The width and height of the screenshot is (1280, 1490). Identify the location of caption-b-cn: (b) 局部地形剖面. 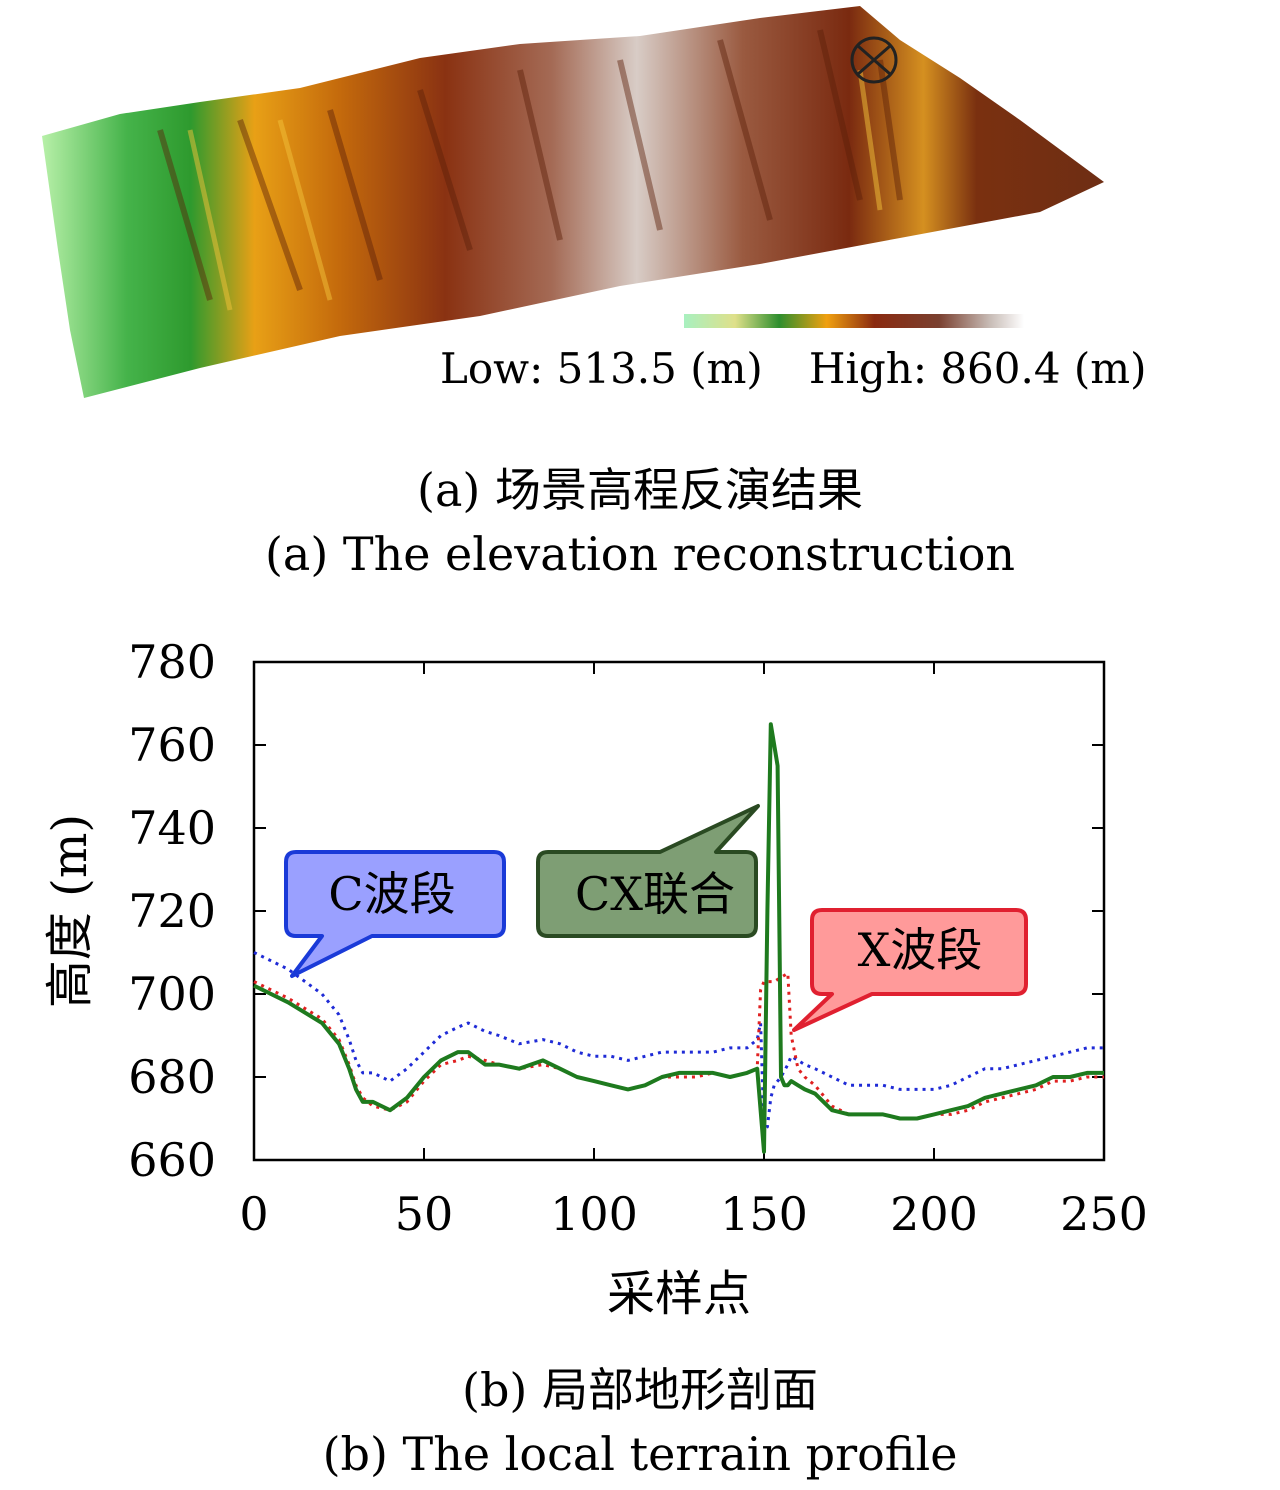
(640, 1390).